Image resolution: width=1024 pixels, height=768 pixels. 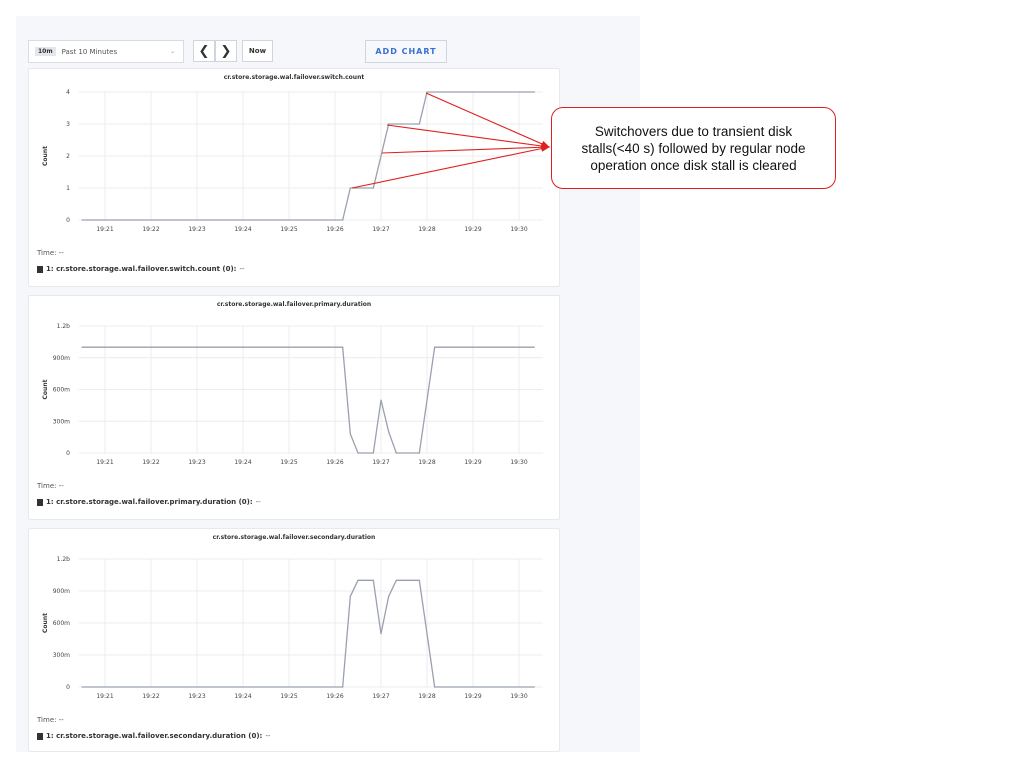 What do you see at coordinates (172, 51) in the screenshot?
I see `chevron-down-icon: ⌄` at bounding box center [172, 51].